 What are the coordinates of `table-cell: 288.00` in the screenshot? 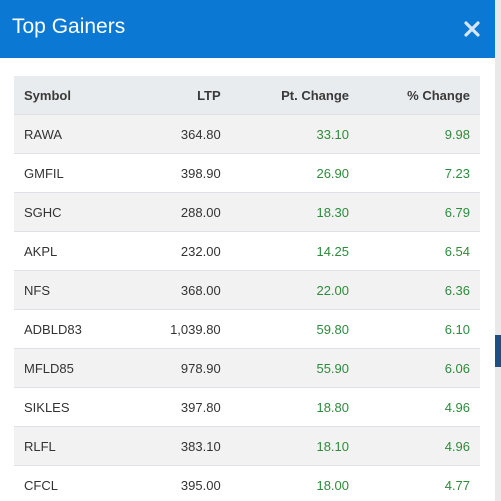 It's located at (179, 212).